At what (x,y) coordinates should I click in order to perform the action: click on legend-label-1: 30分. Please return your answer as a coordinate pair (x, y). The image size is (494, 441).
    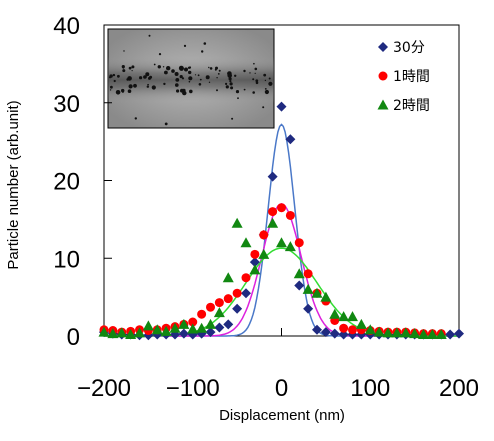
    Looking at the image, I should click on (409, 48).